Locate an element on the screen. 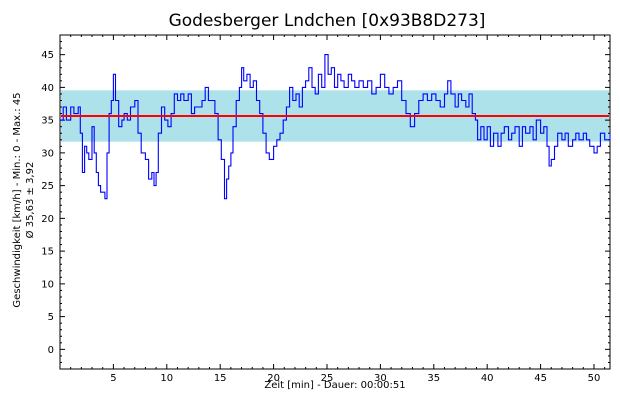 This screenshot has height=400, width=620. x-tick-label: 30 is located at coordinates (380, 378).